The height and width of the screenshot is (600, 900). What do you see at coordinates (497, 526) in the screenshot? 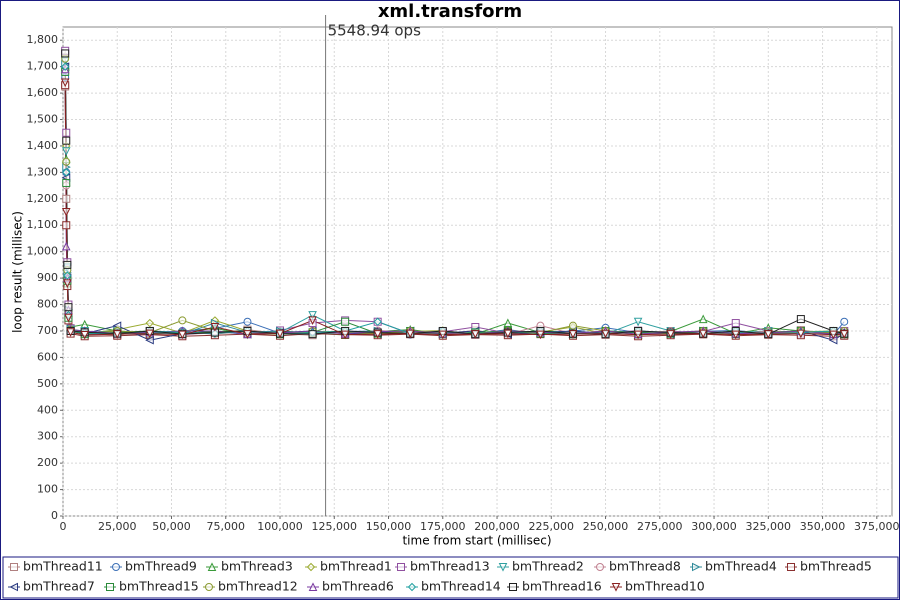
I see `x-tick-label: 200,000` at bounding box center [497, 526].